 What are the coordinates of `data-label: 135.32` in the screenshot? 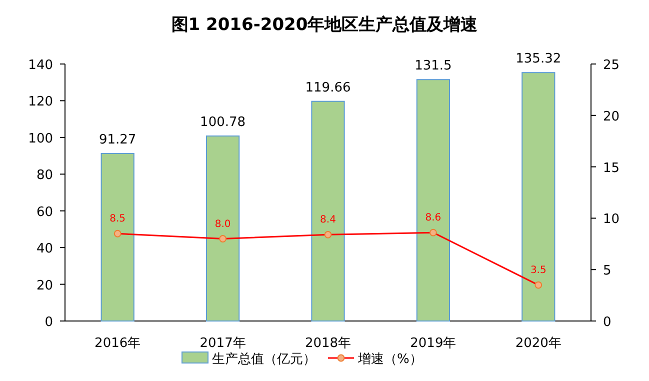 It's located at (539, 59).